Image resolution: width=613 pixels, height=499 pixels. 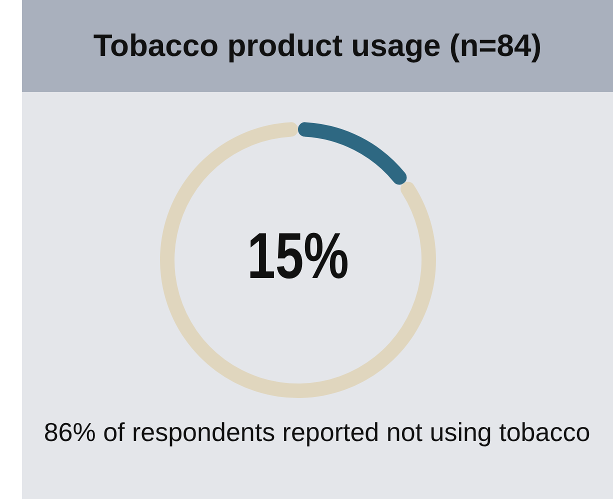 I want to click on data-label: 15%, so click(x=298, y=256).